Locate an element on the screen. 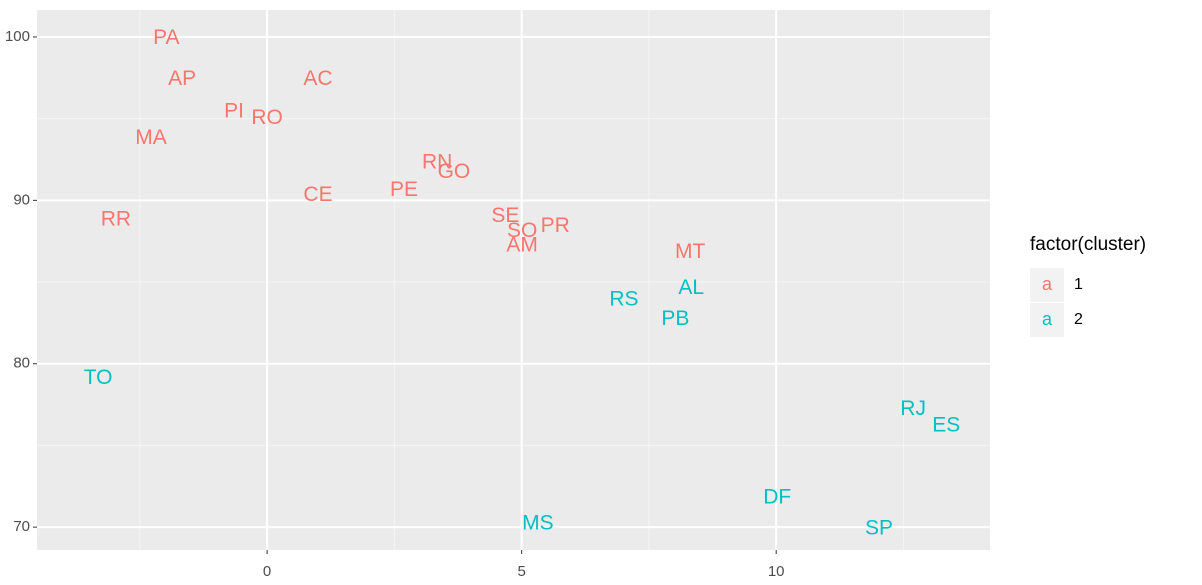  point-label: PE is located at coordinates (404, 189).